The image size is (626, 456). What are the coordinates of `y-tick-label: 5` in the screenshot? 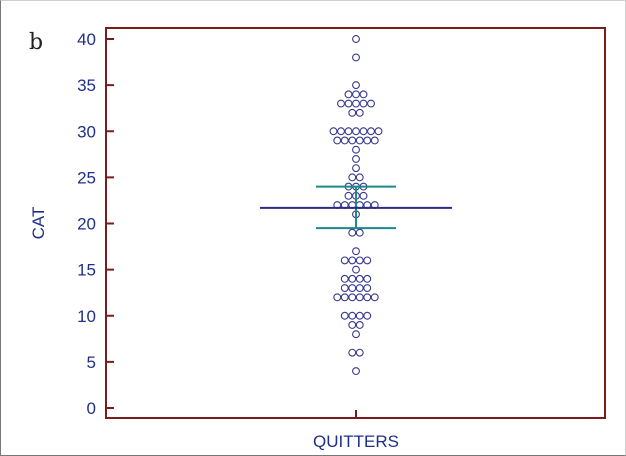 It's located at (91, 362).